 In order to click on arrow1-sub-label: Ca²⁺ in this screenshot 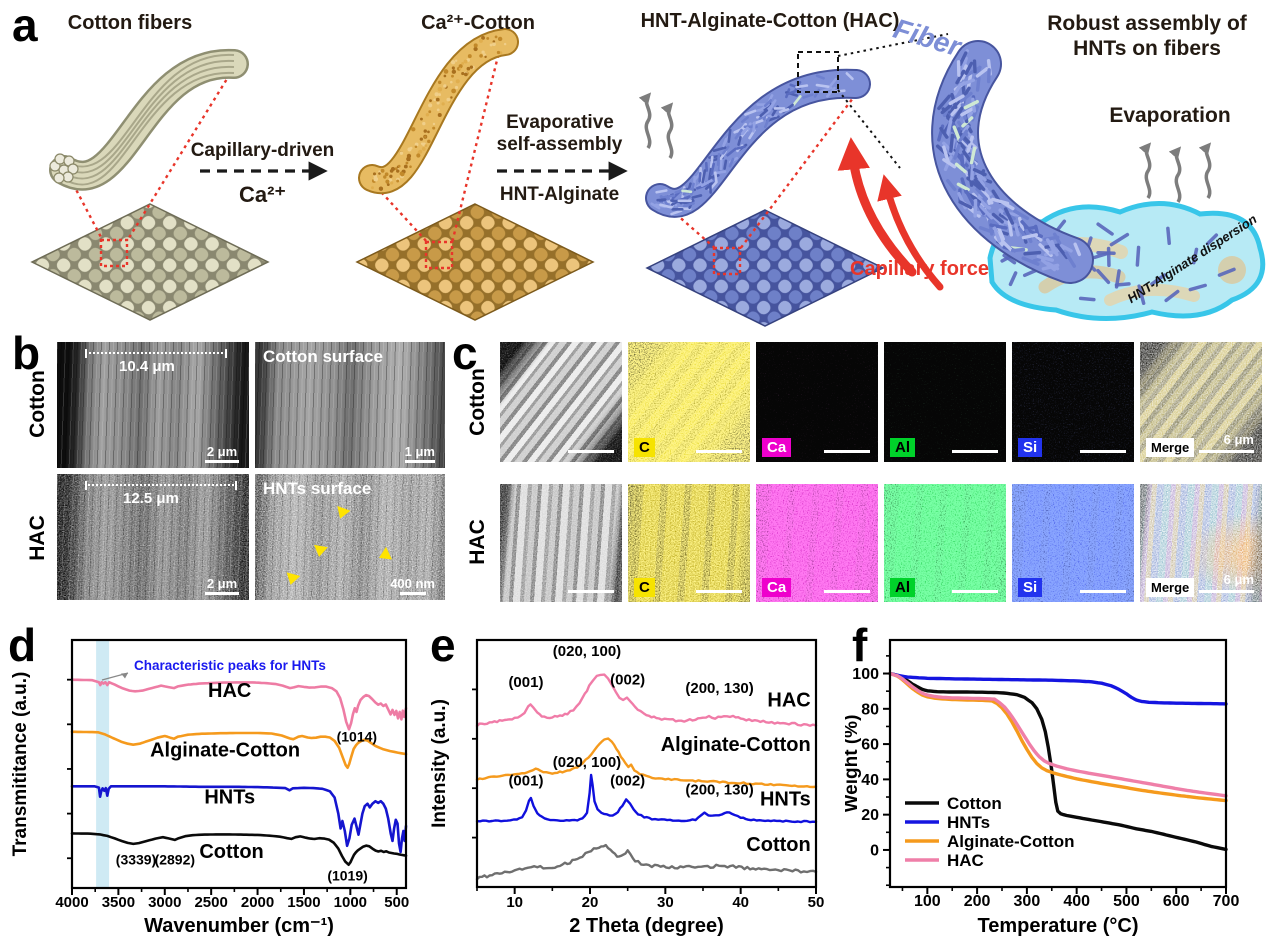, I will do `click(262, 194)`.